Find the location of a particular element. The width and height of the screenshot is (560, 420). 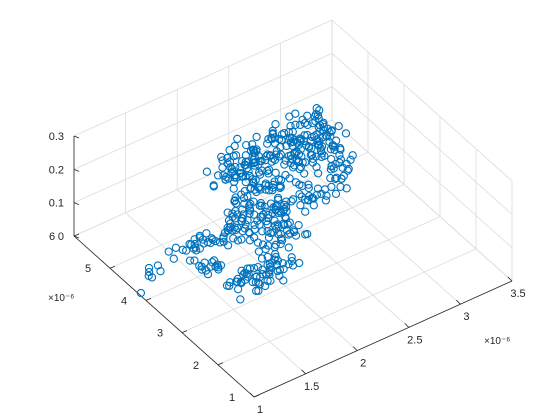

y-tick-label: 5 is located at coordinates (88, 269).